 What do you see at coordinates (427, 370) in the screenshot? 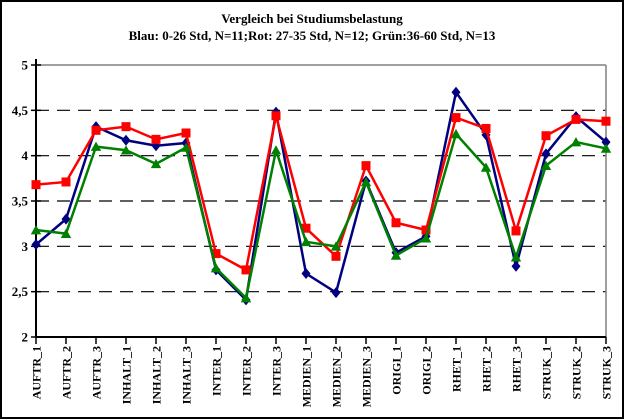
I see `x-tick-label: ORIGI_2` at bounding box center [427, 370].